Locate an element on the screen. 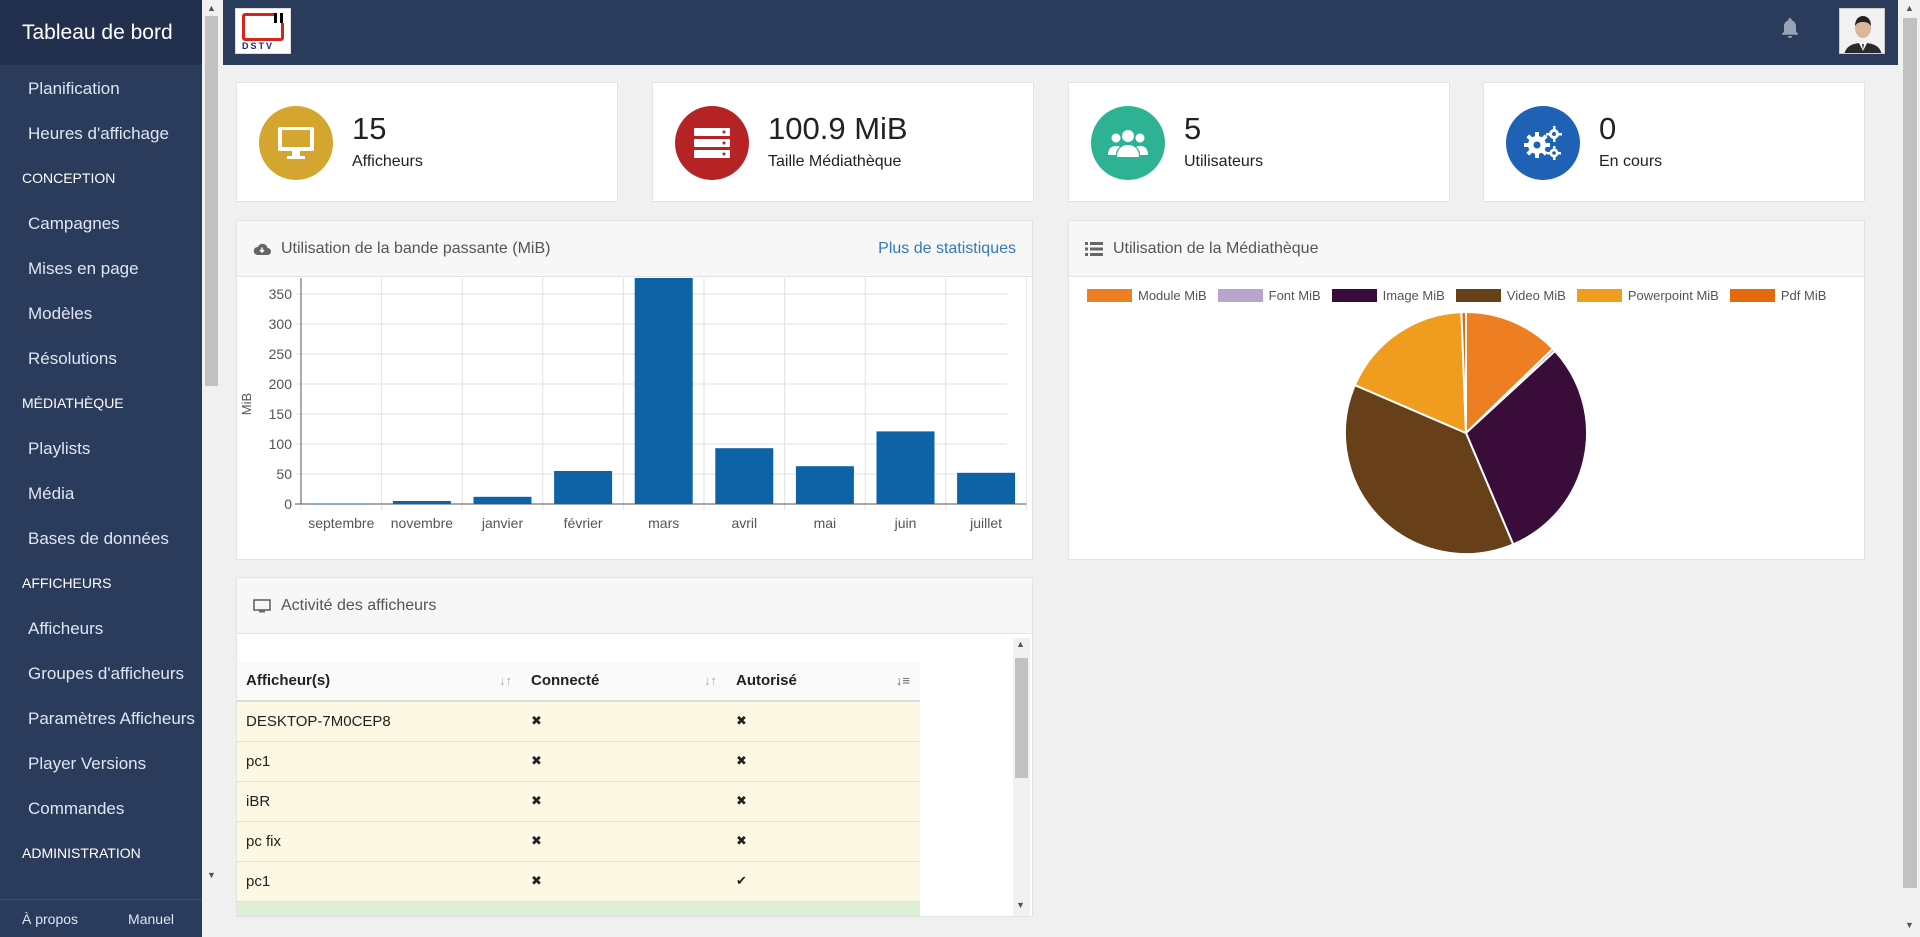 The image size is (1920, 937). sidebar-item: Player Versions is located at coordinates (87, 763).